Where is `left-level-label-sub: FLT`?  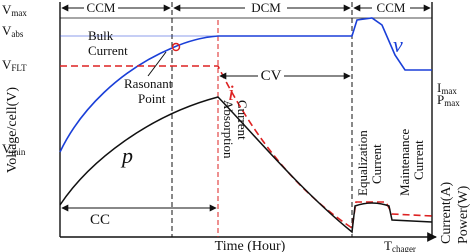
left-level-label-sub: FLT is located at coordinates (19, 68).